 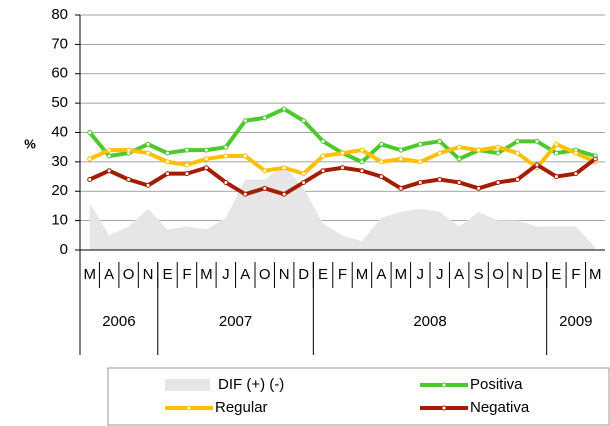 I want to click on y-tick-label: 30, so click(x=59, y=161).